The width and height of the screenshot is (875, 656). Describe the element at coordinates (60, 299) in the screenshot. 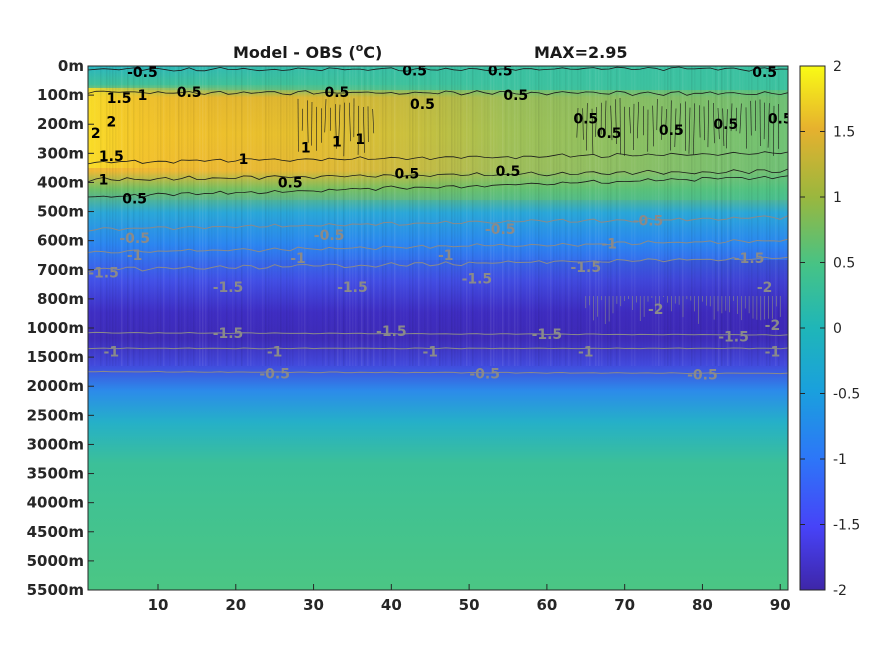

I see `y-tick-label: 800m` at that location.